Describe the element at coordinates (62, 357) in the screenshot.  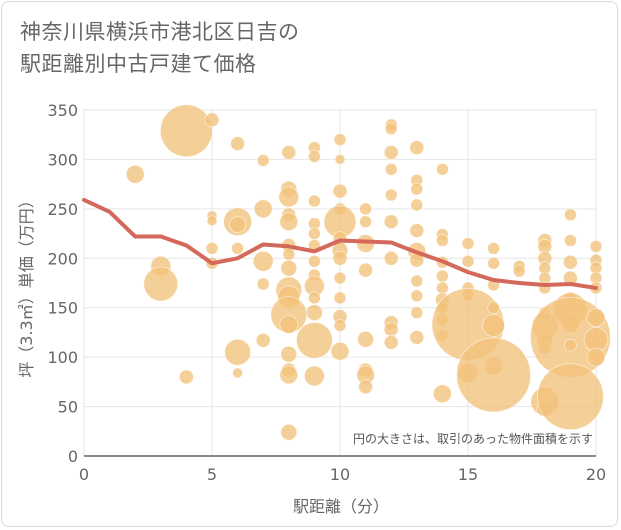
I see `y-tick-label: 100` at that location.